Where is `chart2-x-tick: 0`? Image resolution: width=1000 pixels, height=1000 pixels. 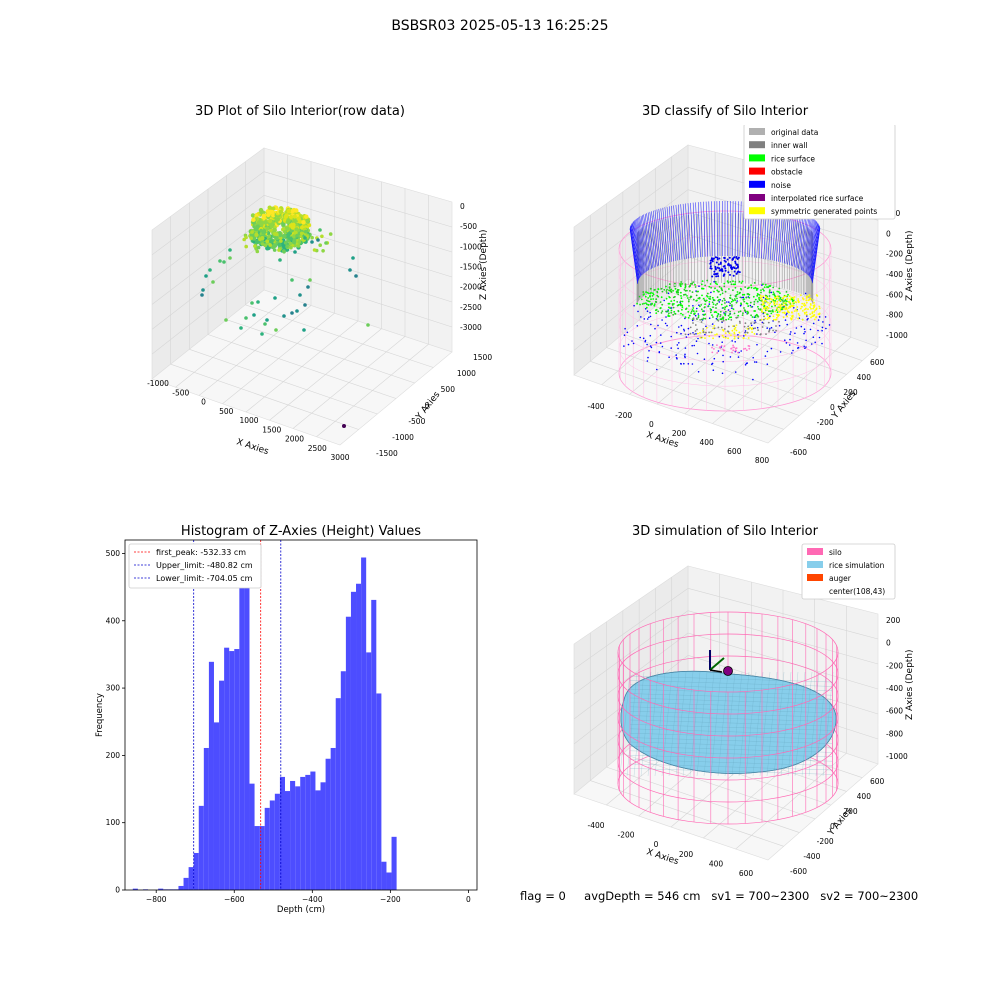 chart2-x-tick: 0 is located at coordinates (651, 424).